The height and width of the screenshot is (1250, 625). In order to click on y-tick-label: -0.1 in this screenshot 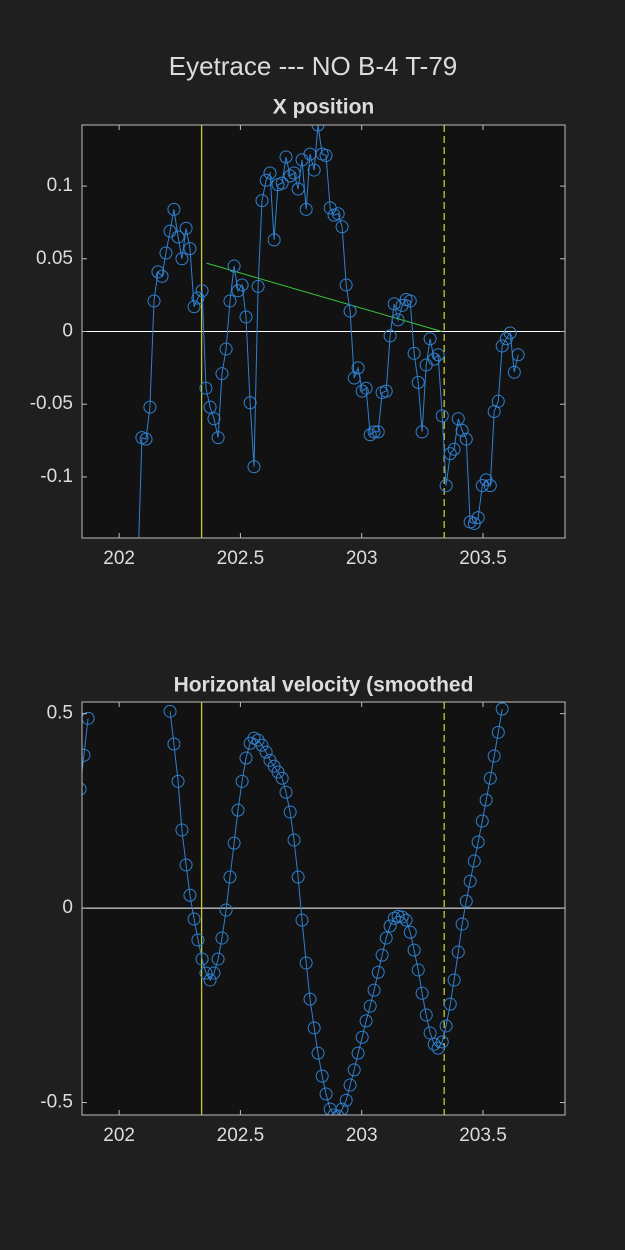, I will do `click(56, 476)`.